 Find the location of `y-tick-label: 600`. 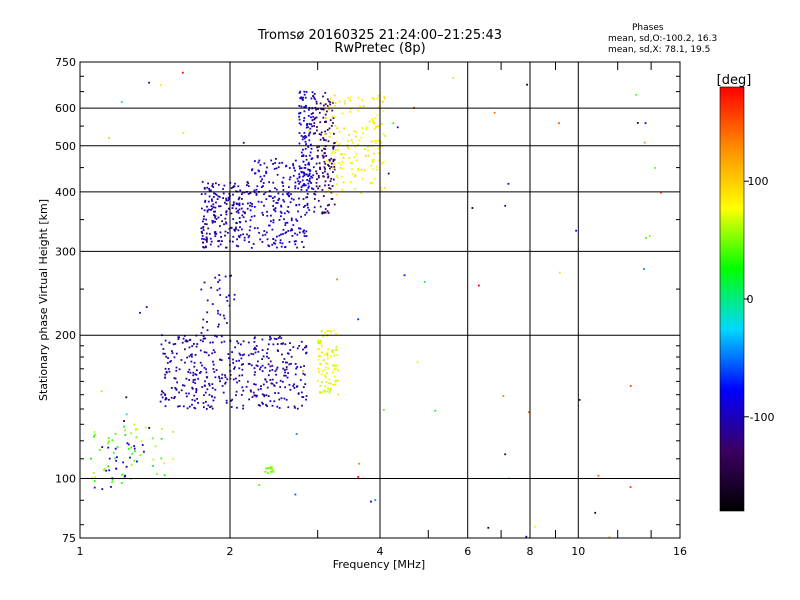

y-tick-label: 600 is located at coordinates (65, 108).